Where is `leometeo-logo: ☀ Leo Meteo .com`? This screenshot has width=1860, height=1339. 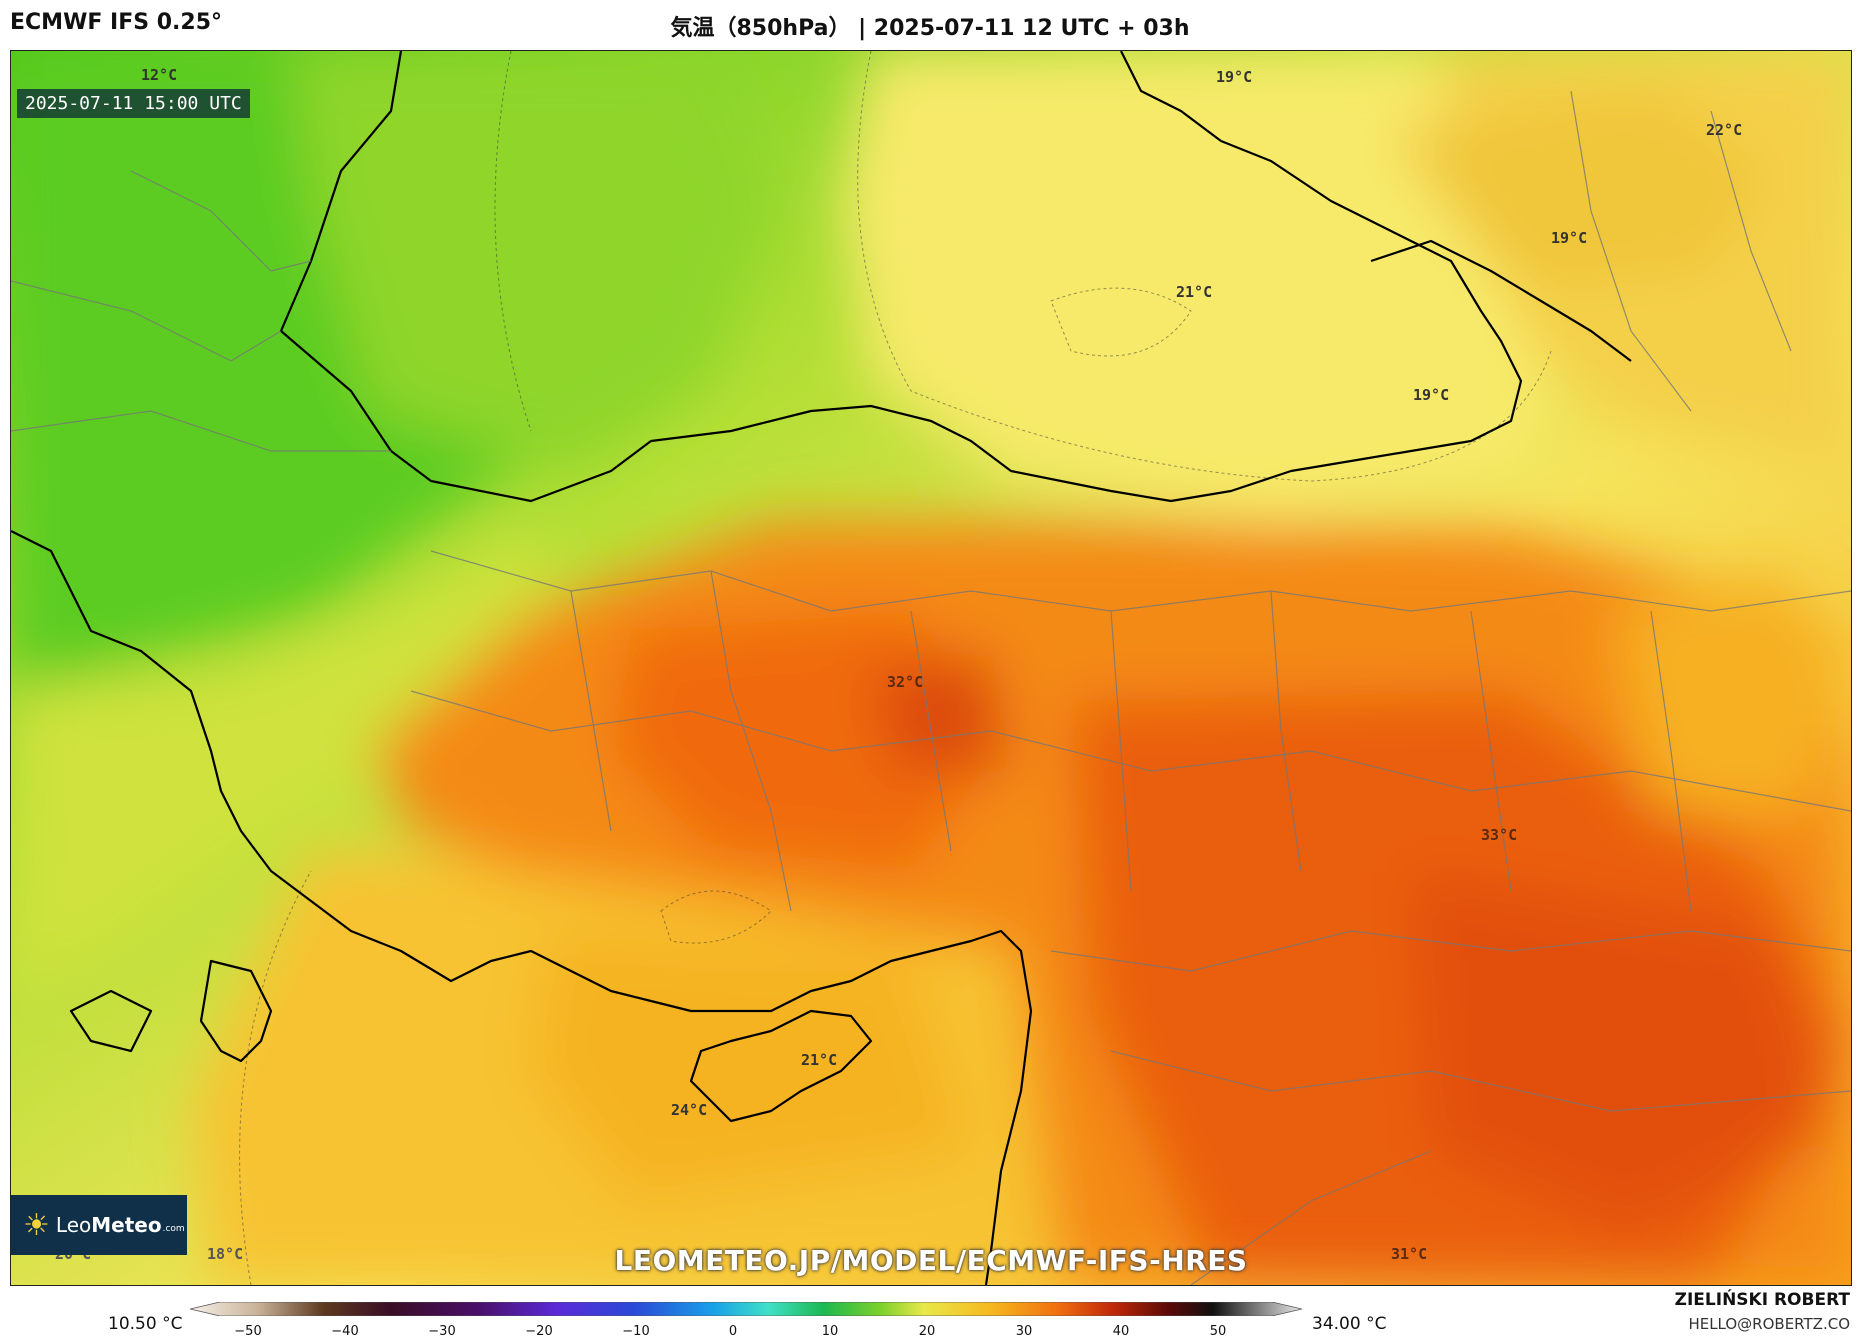
leometeo-logo: ☀ Leo Meteo .com is located at coordinates (99, 1225).